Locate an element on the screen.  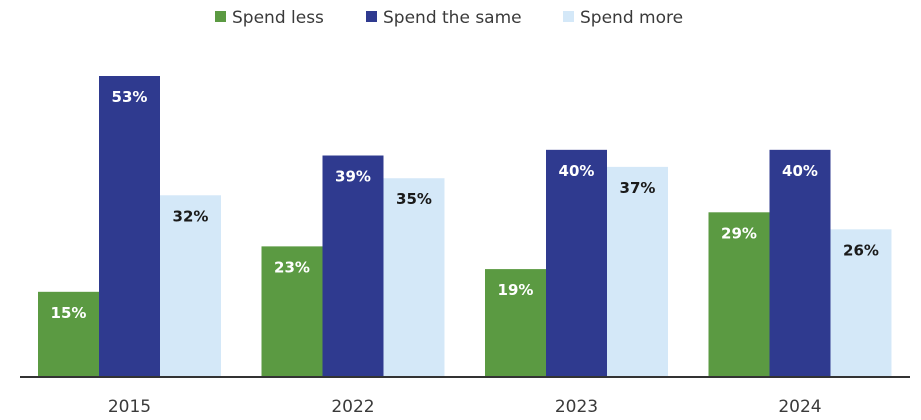
bar-spend-more-2023 is located at coordinates (637, 271).